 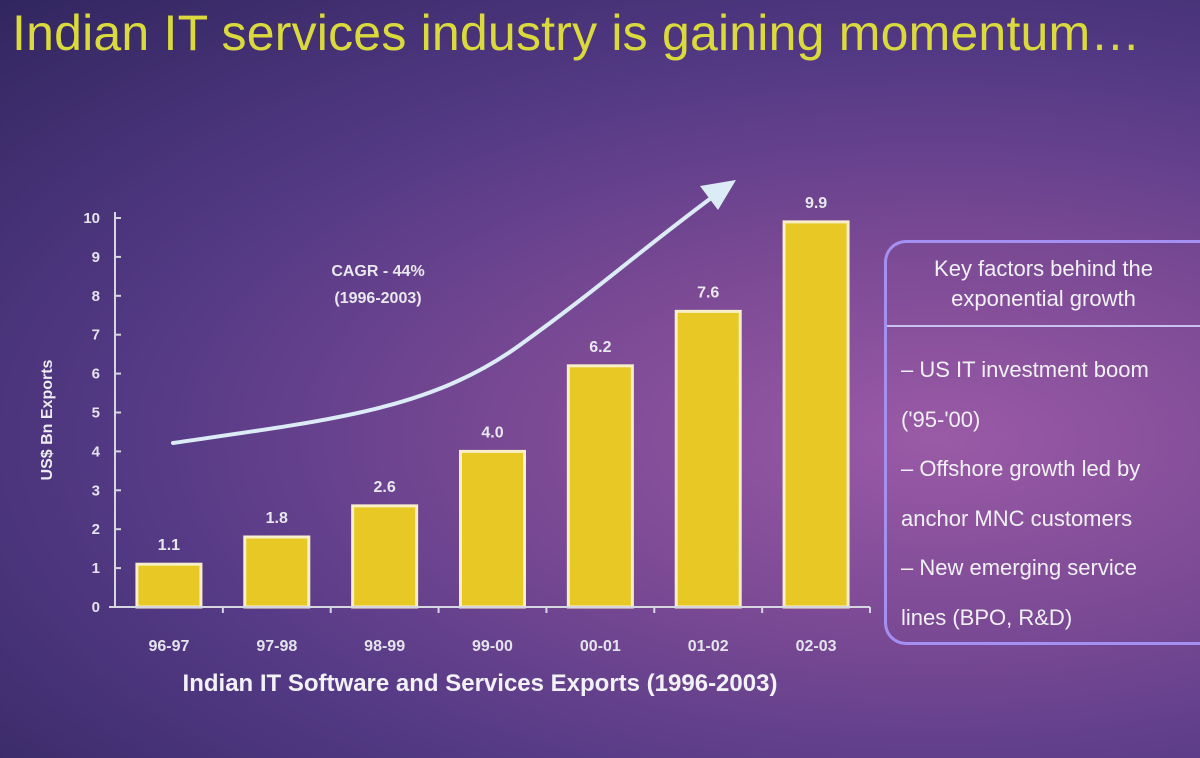 I want to click on y-tick-label: 0, so click(x=96, y=607).